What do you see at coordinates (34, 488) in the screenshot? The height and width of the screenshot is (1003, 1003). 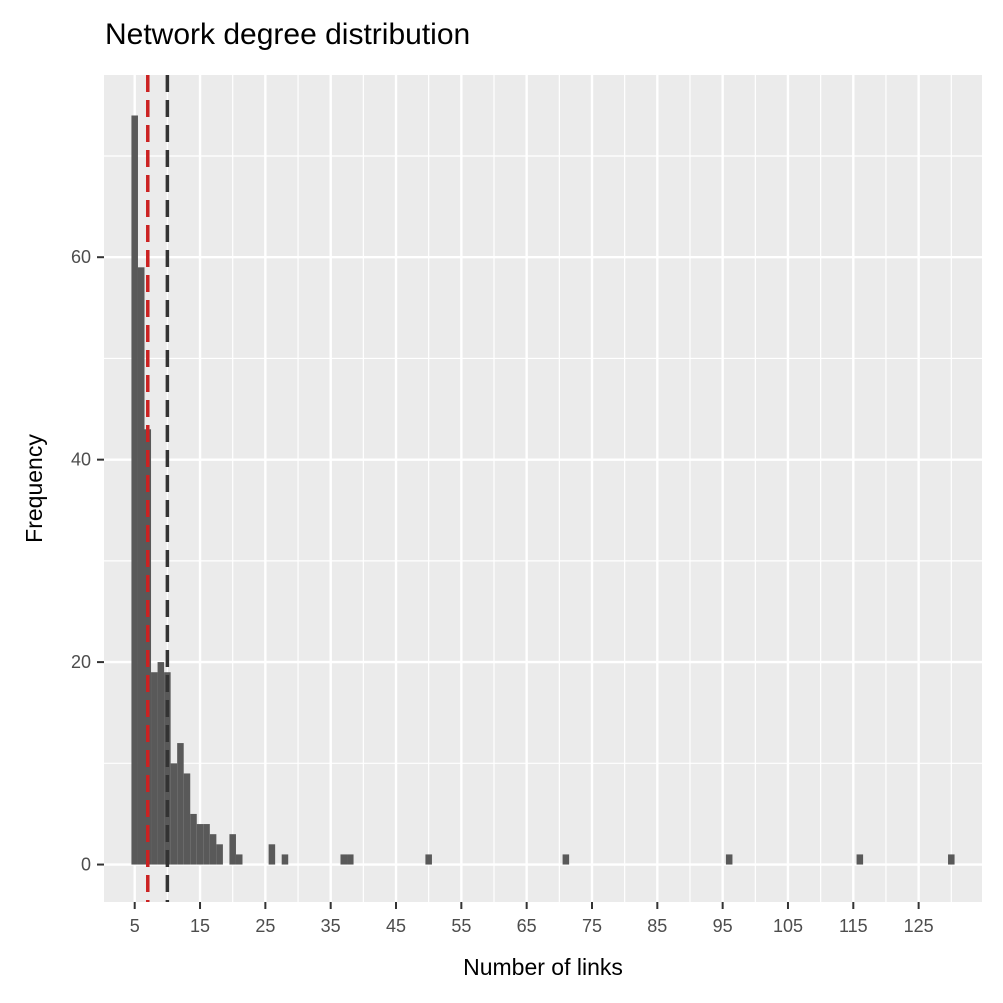 I see `y-axis-title: Frequency` at bounding box center [34, 488].